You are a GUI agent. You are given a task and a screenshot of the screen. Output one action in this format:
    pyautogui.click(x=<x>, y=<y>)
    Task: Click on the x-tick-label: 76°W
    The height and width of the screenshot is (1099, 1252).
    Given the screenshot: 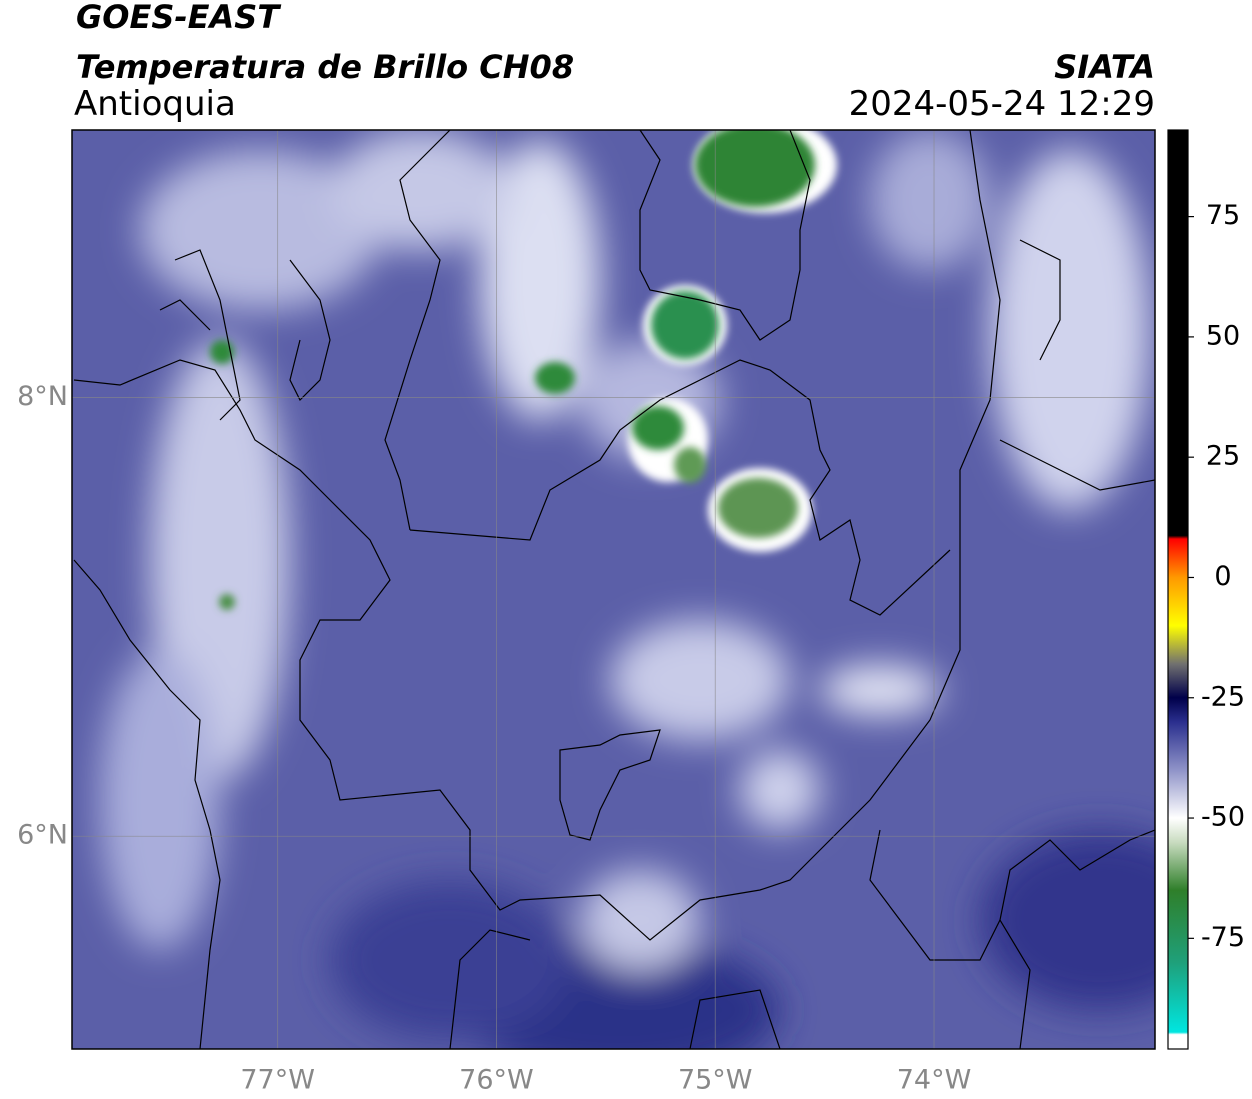 What is the action you would take?
    pyautogui.click(x=496, y=1080)
    